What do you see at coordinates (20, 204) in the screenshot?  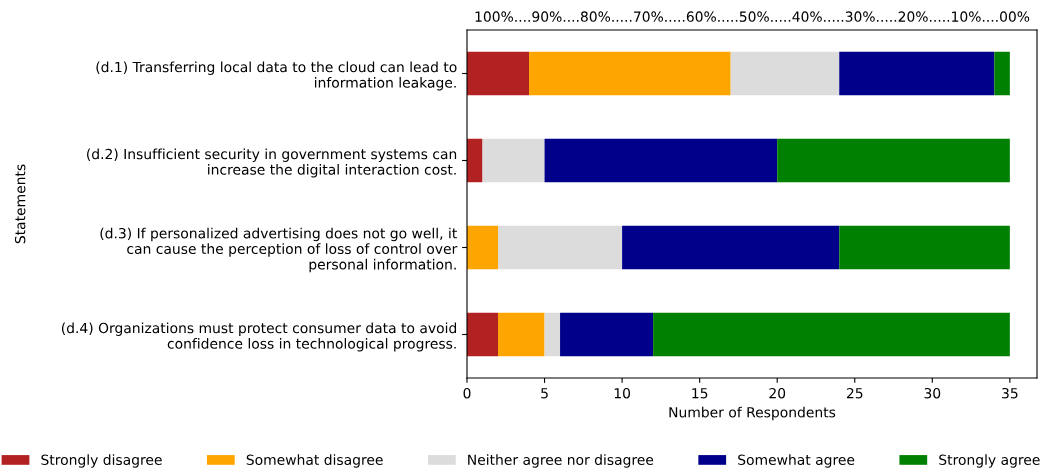 I see `y-axis-title: Statements` at bounding box center [20, 204].